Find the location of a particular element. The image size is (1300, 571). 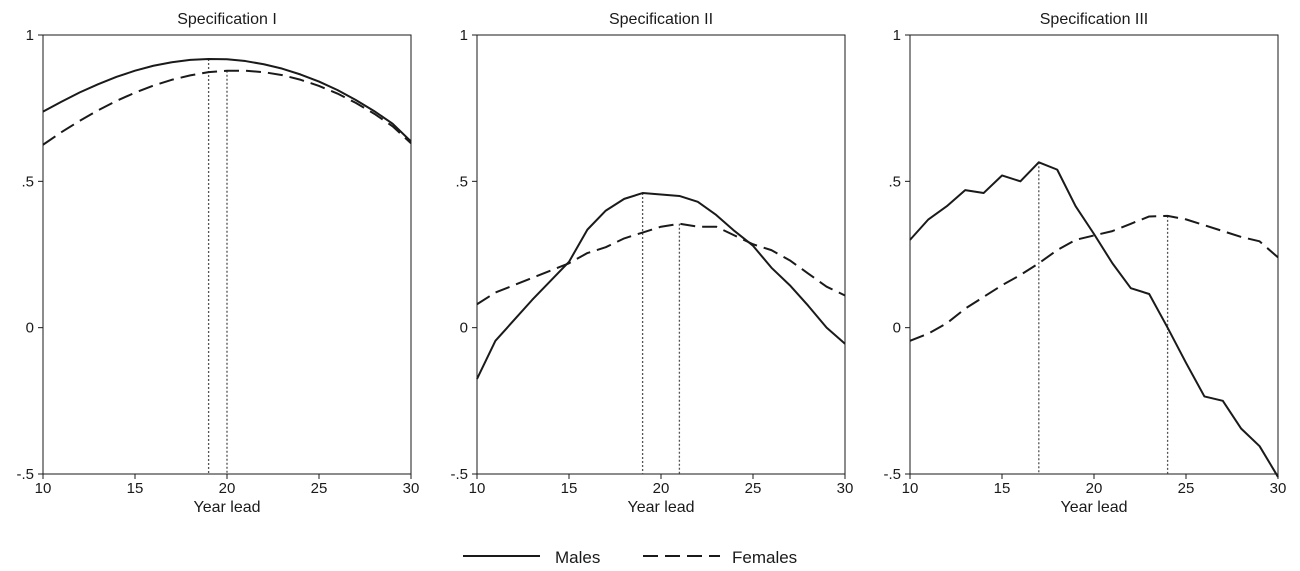

panel-title: Specification III is located at coordinates (1094, 19).